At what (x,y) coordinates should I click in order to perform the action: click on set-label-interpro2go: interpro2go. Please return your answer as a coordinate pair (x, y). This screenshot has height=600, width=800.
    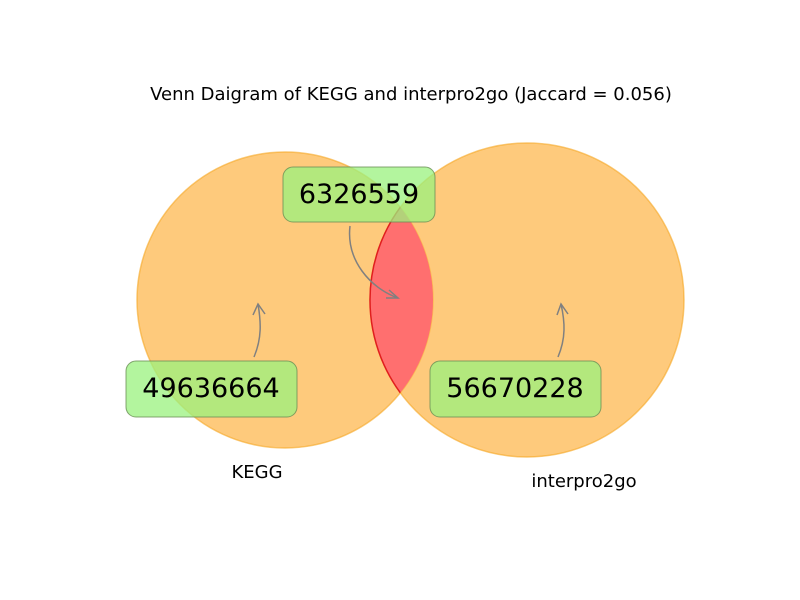
    Looking at the image, I should click on (583, 481).